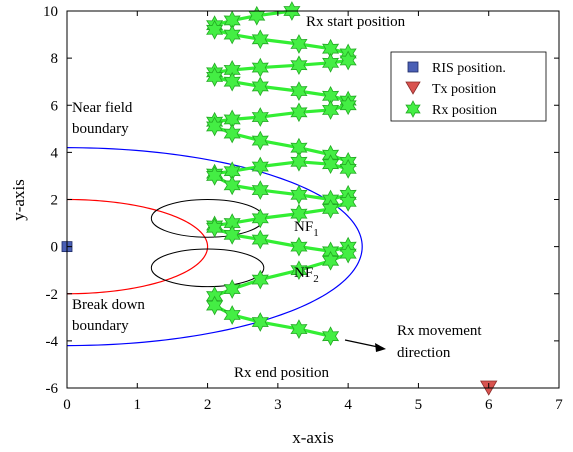 This screenshot has width=573, height=452. Describe the element at coordinates (419, 405) in the screenshot. I see `x-tick-label: 5` at that location.